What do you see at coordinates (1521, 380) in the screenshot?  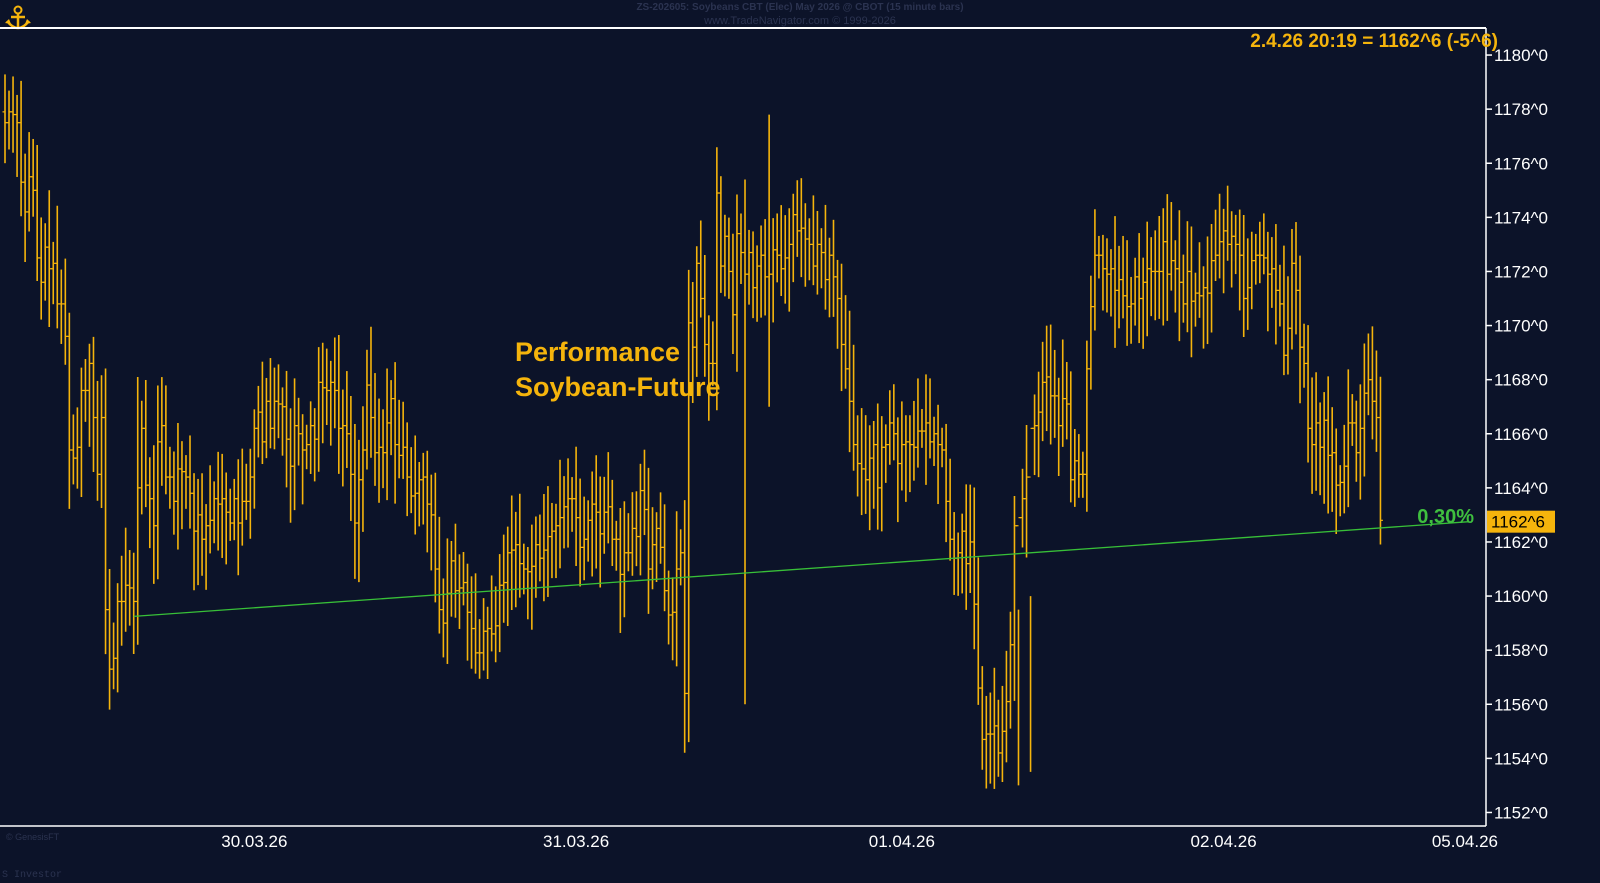 I see `y-tick-label: 1168^0` at bounding box center [1521, 380].